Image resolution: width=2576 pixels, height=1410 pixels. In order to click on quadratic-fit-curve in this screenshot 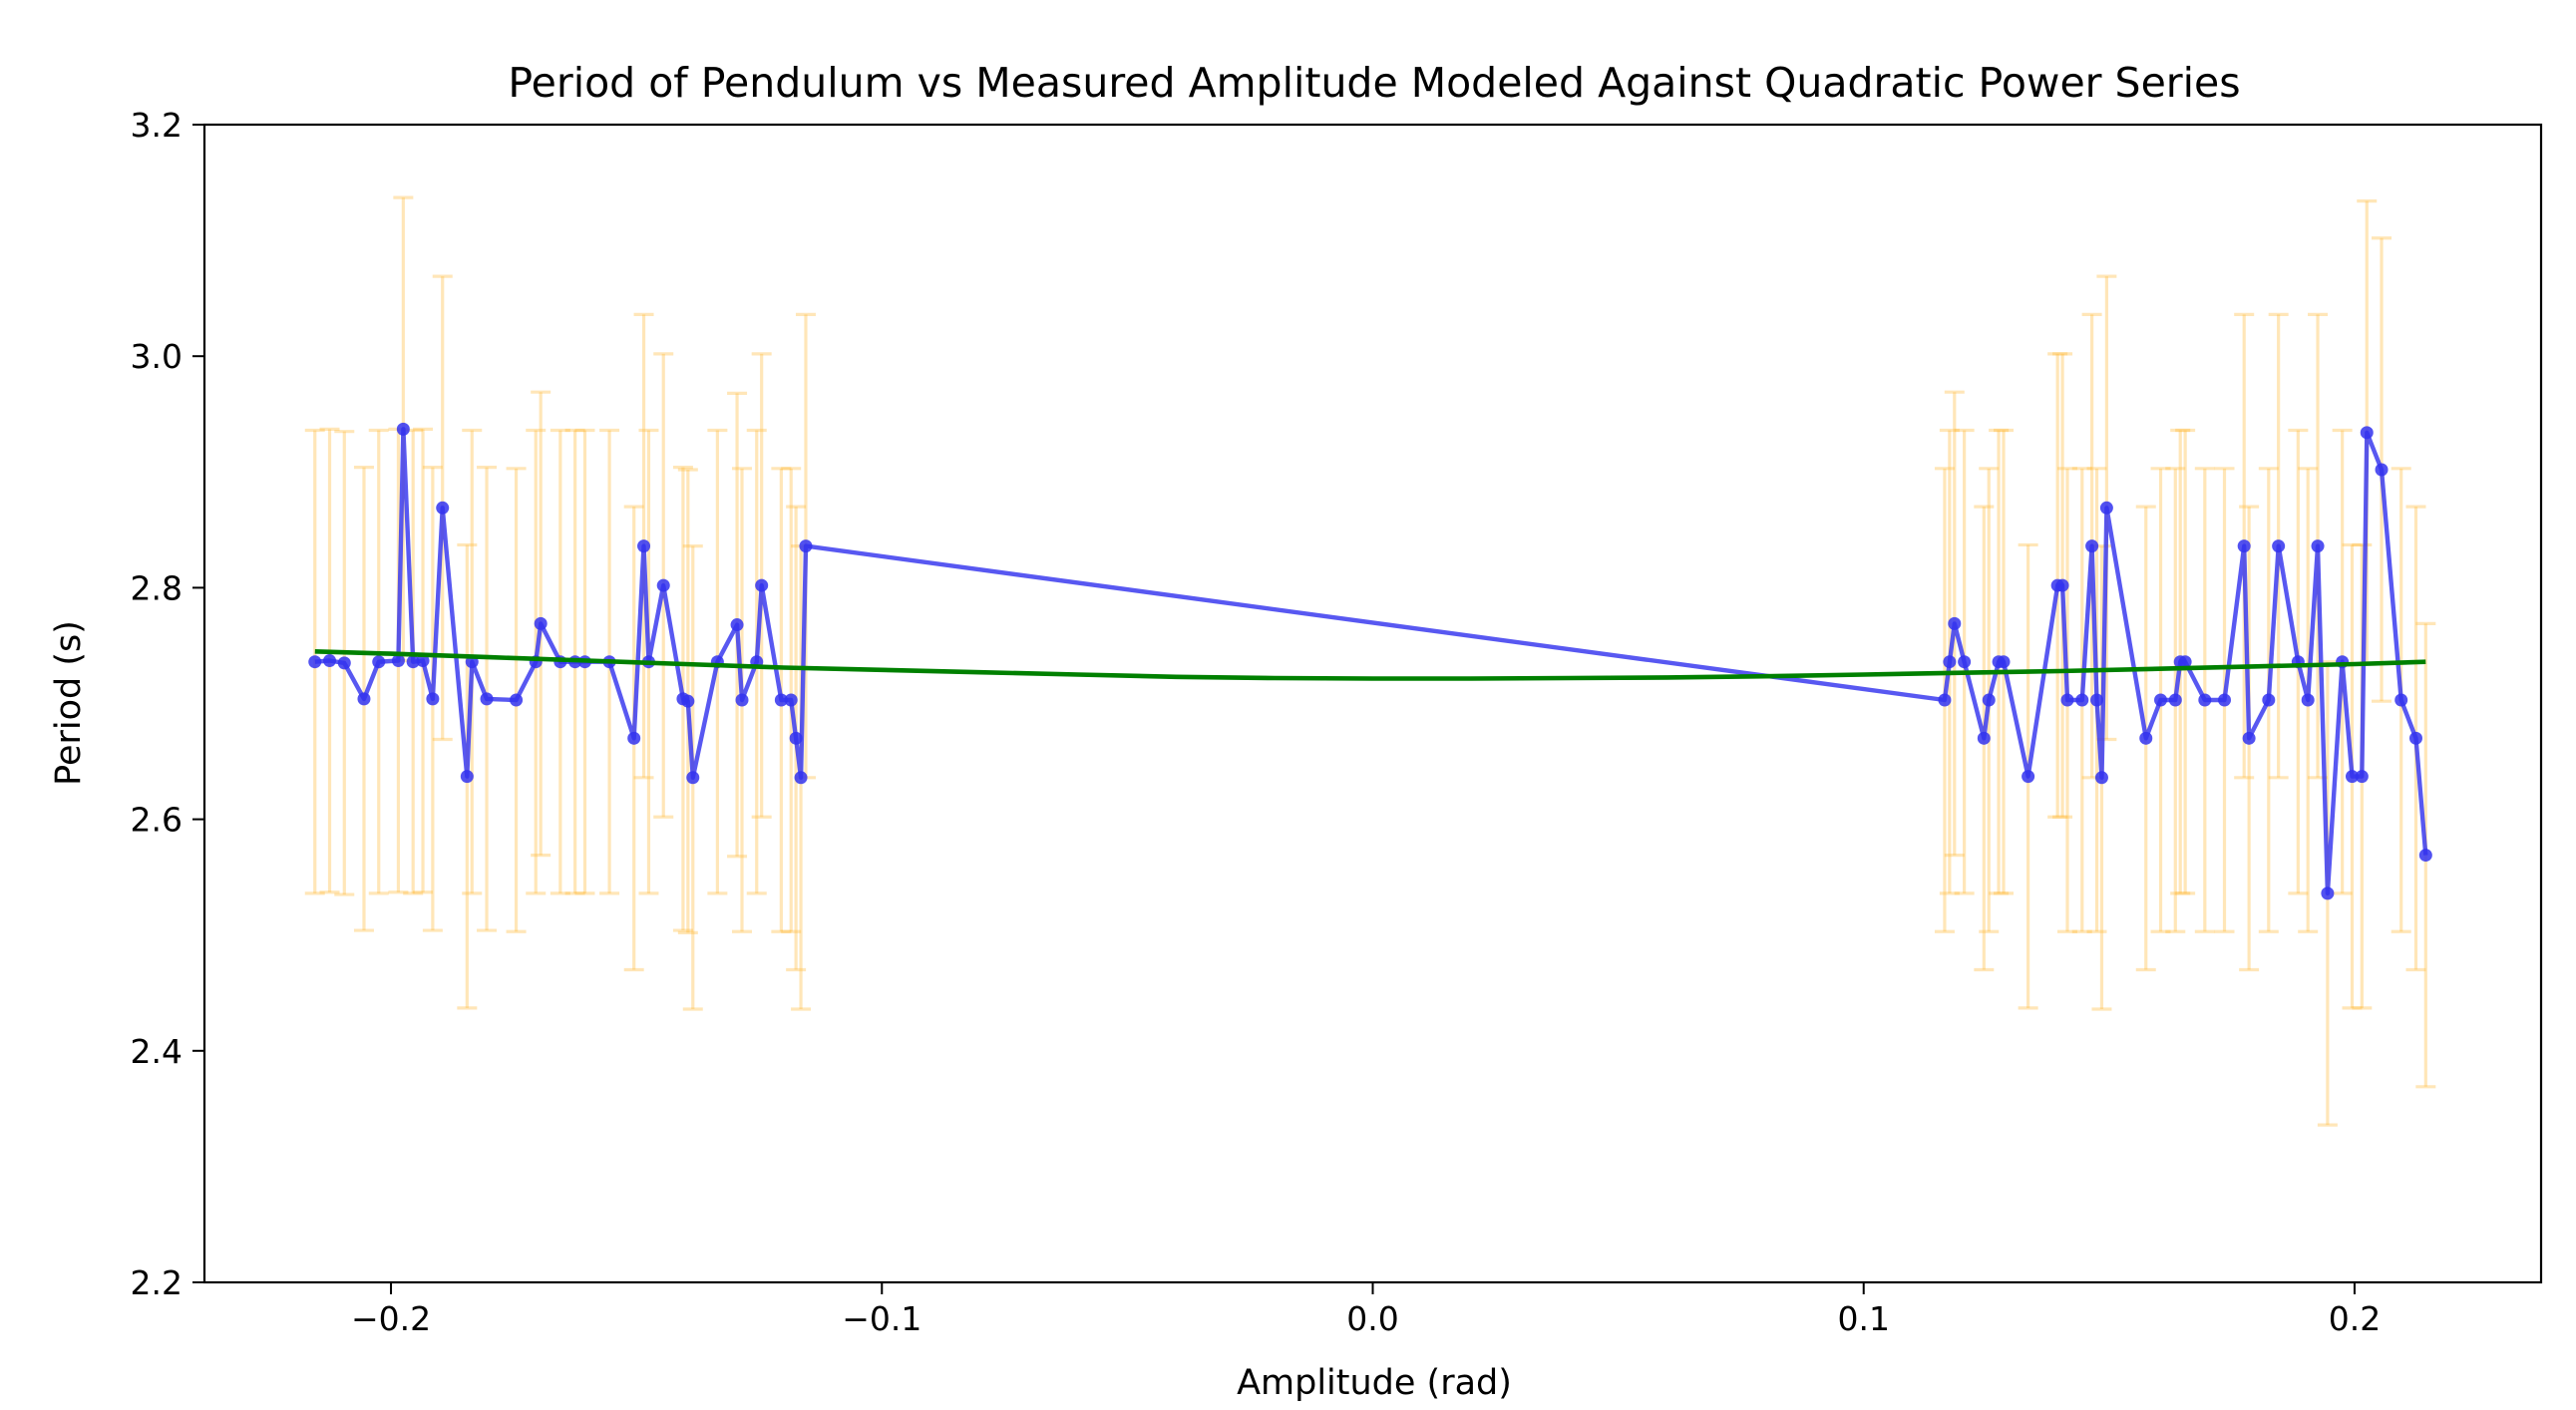, I will do `click(1370, 665)`.